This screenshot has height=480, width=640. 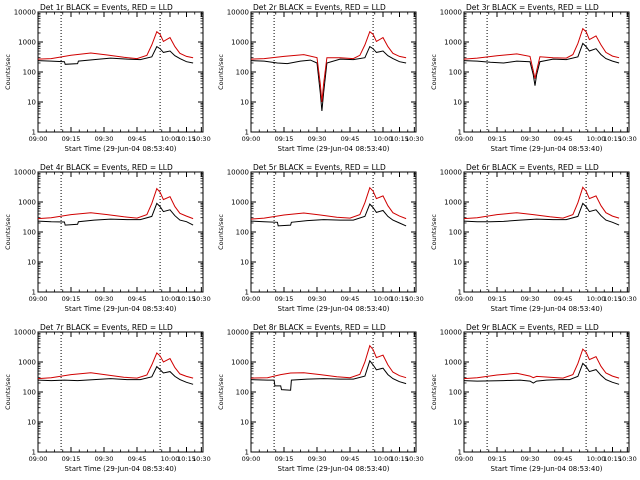 What do you see at coordinates (532, 7) in the screenshot?
I see `chart-title: Det 3r BLACK = Events, RED = LLD` at bounding box center [532, 7].